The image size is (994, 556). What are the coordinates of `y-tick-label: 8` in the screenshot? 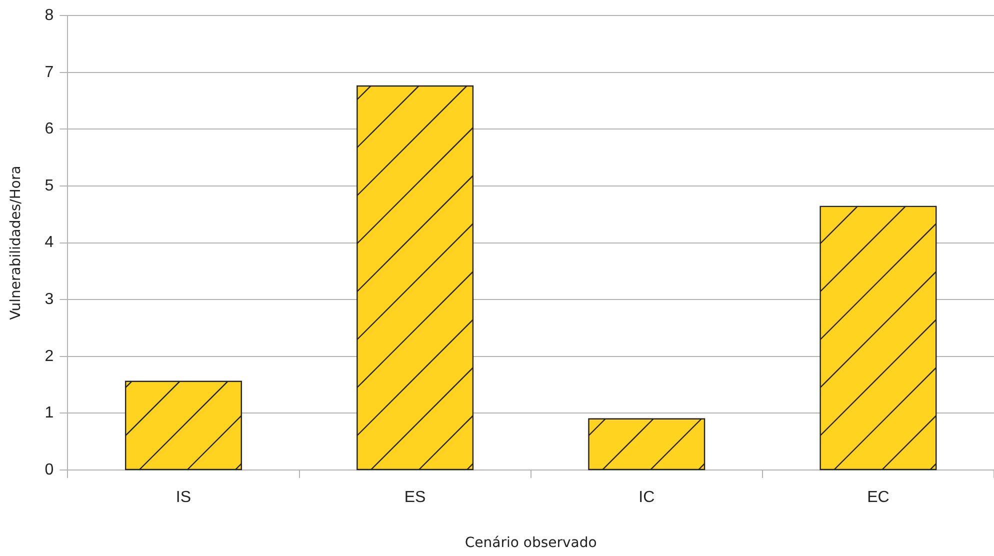 It's located at (49, 15).